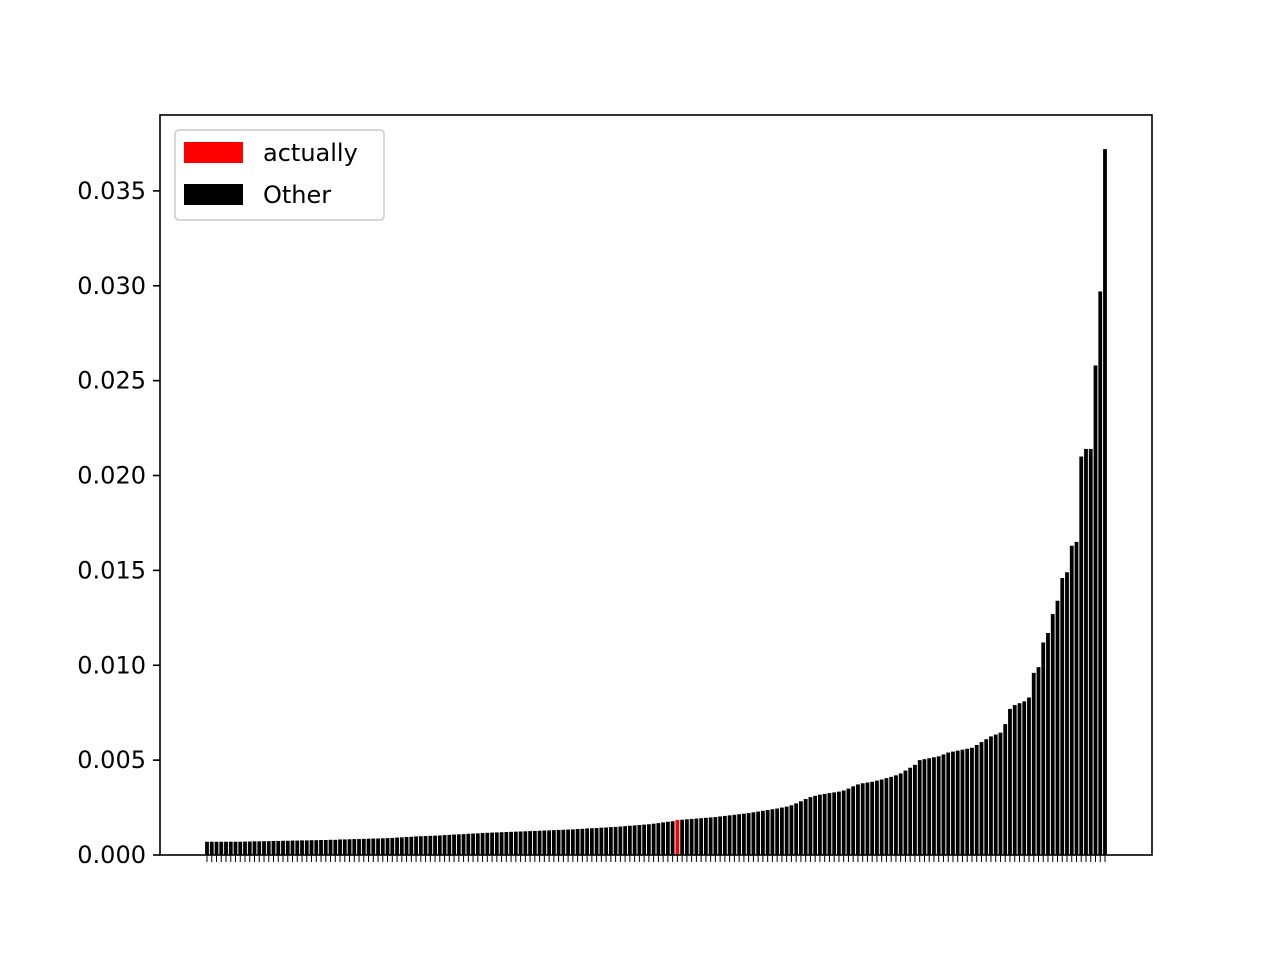 The height and width of the screenshot is (960, 1280). Describe the element at coordinates (656, 858) in the screenshot. I see `x-axis-ticks` at that location.